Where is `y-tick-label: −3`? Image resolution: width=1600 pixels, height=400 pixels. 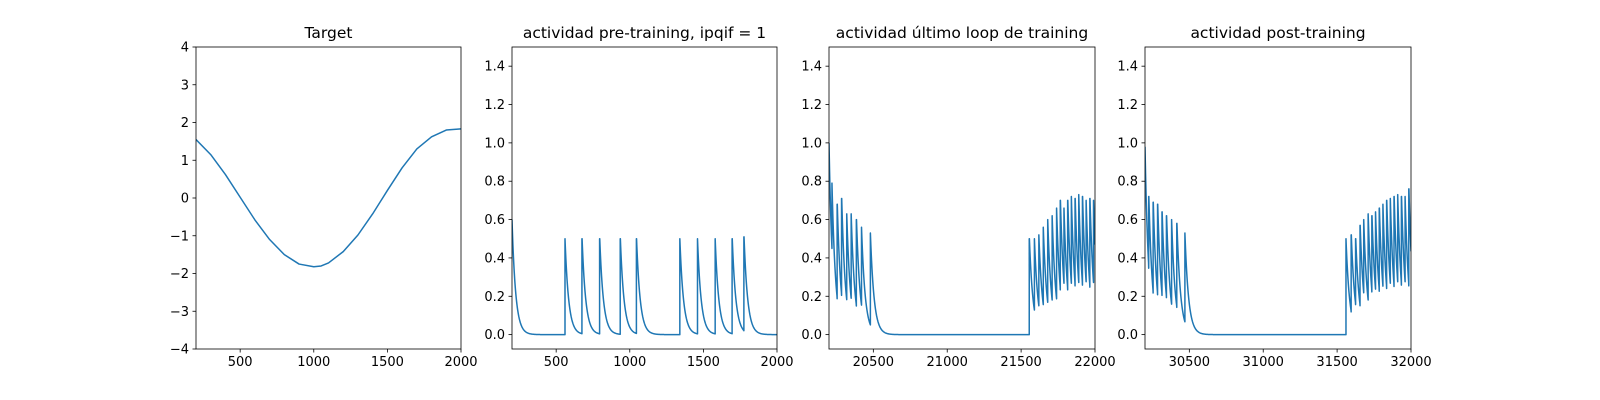
y-tick-label: −3 is located at coordinates (179, 312).